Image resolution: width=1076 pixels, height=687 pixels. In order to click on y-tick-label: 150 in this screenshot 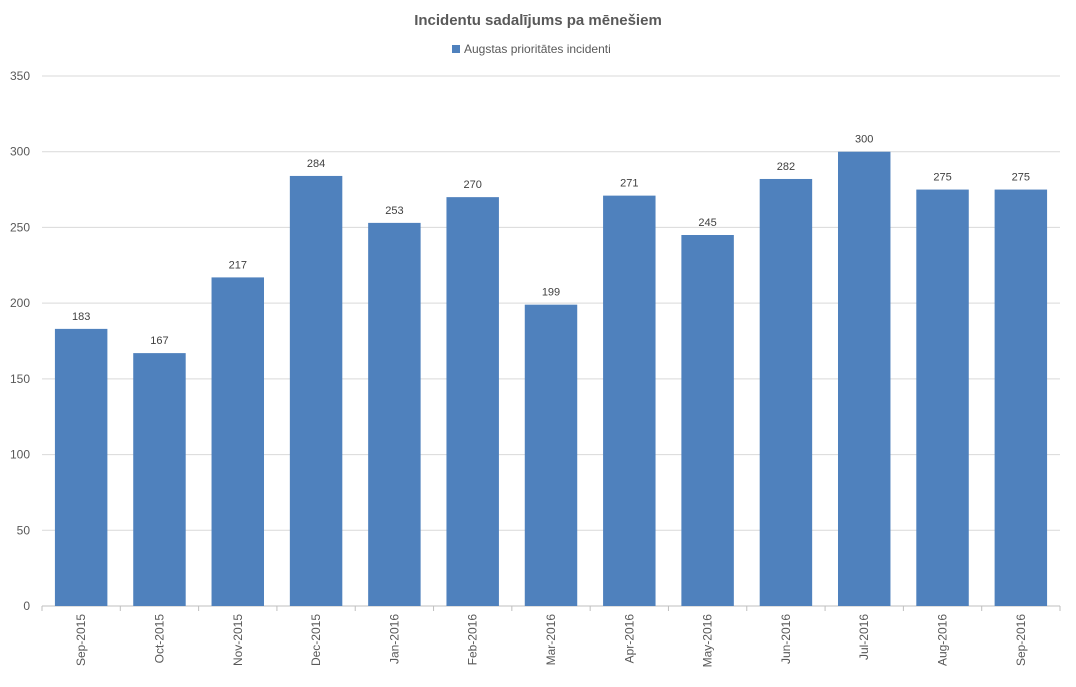, I will do `click(20, 379)`.